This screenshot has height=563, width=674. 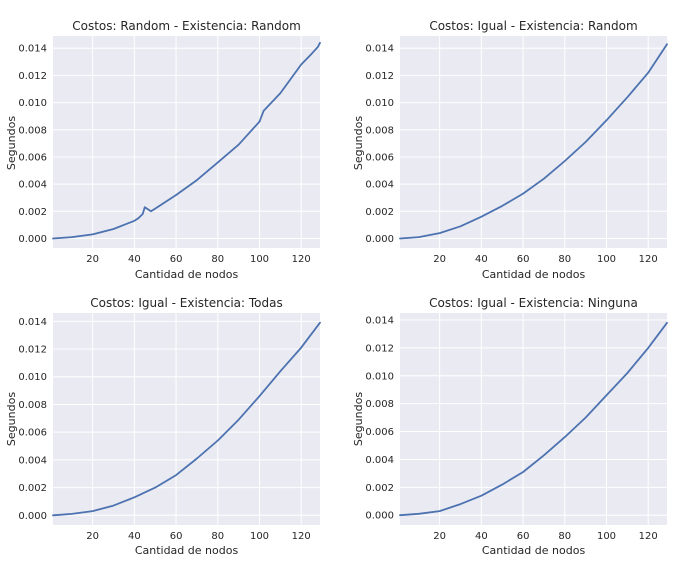 I want to click on chart-title: Costos: Igual - Existencia: Random, so click(x=533, y=26).